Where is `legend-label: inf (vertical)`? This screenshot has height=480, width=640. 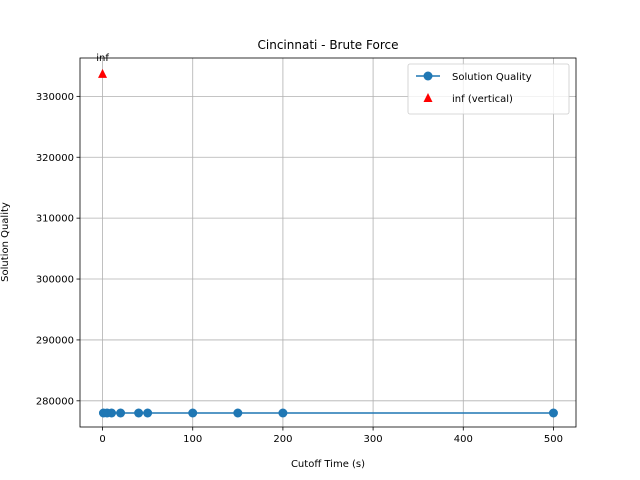
legend-label: inf (vertical) is located at coordinates (482, 99).